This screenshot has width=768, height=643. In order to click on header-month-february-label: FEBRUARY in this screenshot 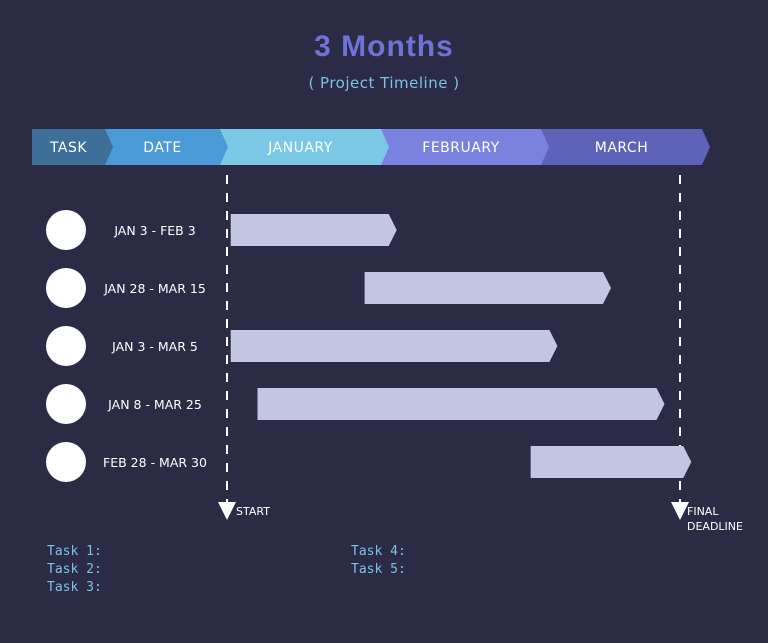, I will do `click(460, 148)`.